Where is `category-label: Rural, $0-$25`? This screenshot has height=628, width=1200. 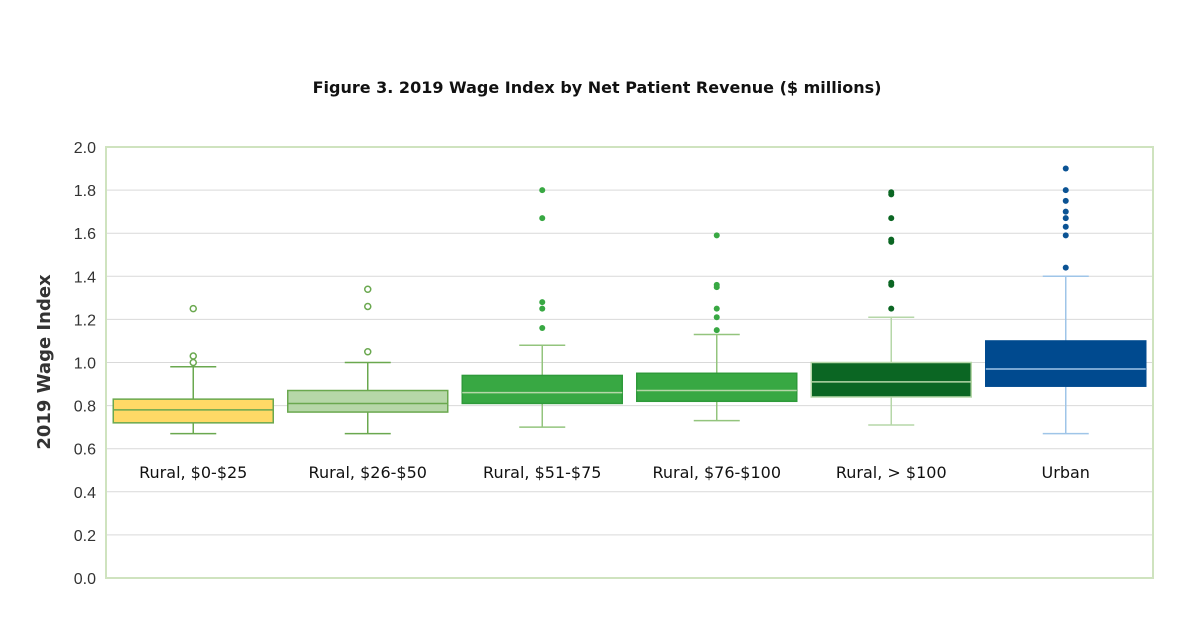 category-label: Rural, $0-$25 is located at coordinates (193, 472).